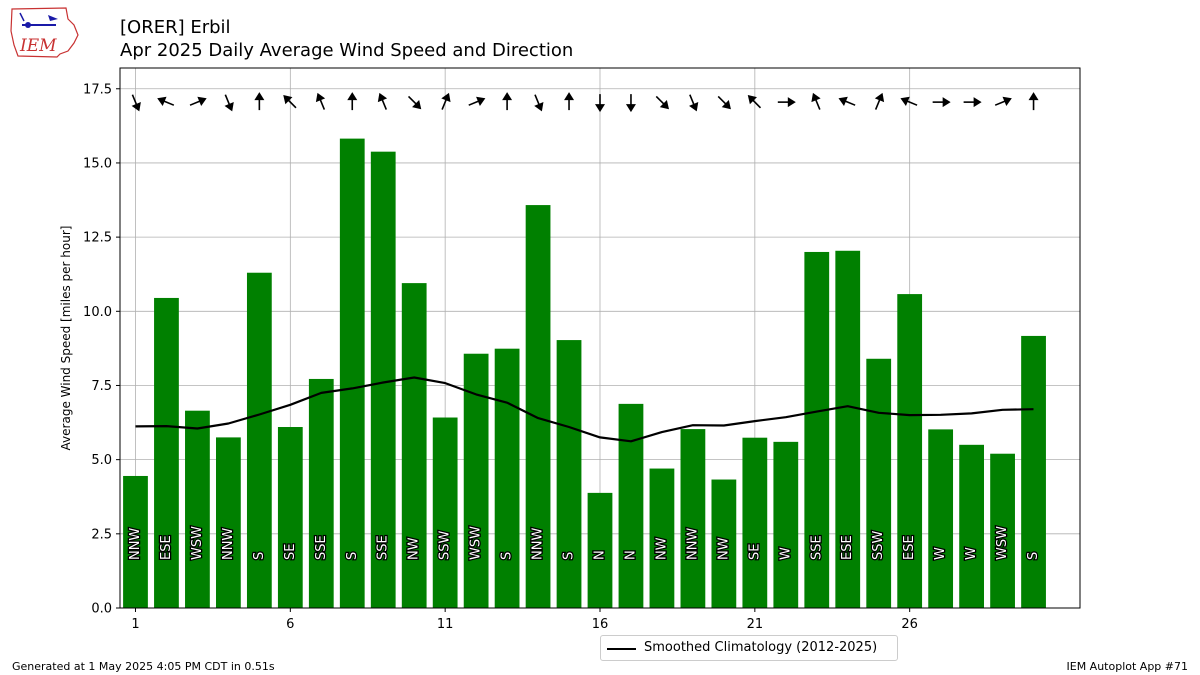 The image size is (1200, 675). What do you see at coordinates (101, 609) in the screenshot?
I see `y-tick-label: 0.0` at bounding box center [101, 609].